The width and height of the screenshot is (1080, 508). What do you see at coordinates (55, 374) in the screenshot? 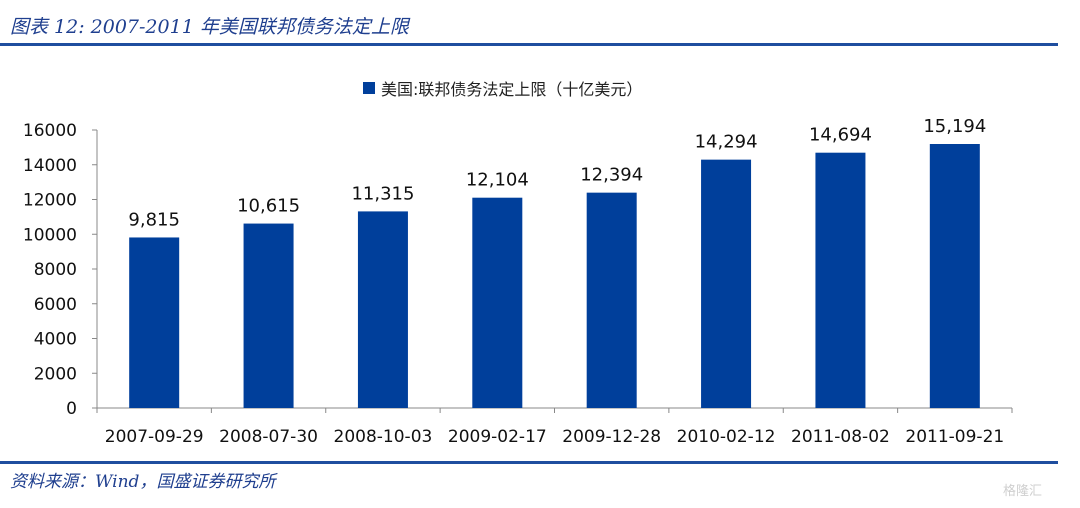
I see `y-tick-label: 2000` at bounding box center [55, 374].